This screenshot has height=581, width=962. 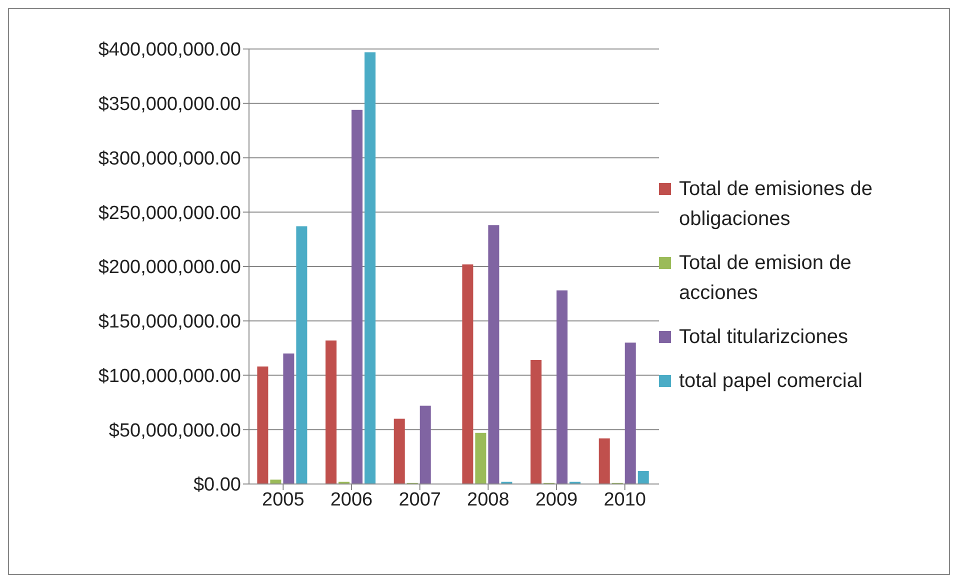 I want to click on x-tick-label: 2009, so click(x=556, y=499).